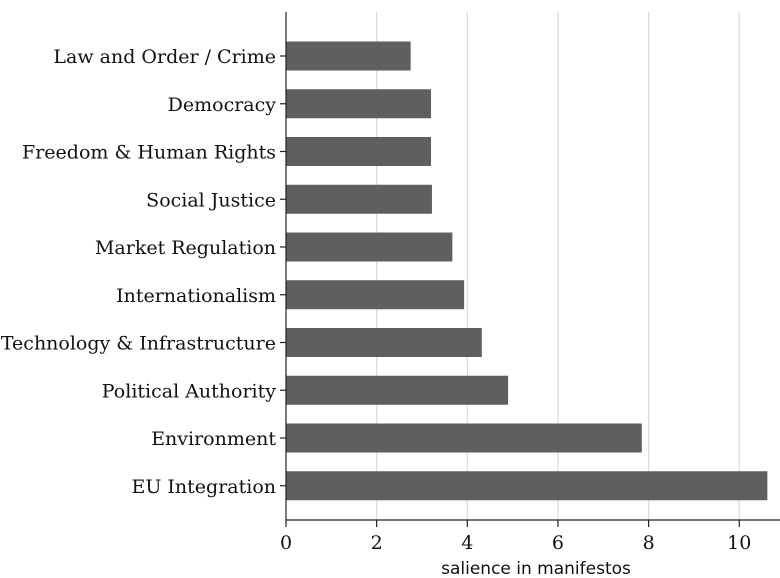  I want to click on category-label: Democracy, so click(222, 105).